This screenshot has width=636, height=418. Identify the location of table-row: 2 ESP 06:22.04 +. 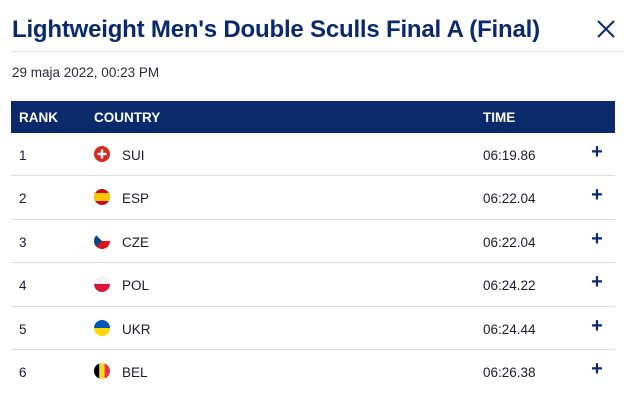
(313, 198).